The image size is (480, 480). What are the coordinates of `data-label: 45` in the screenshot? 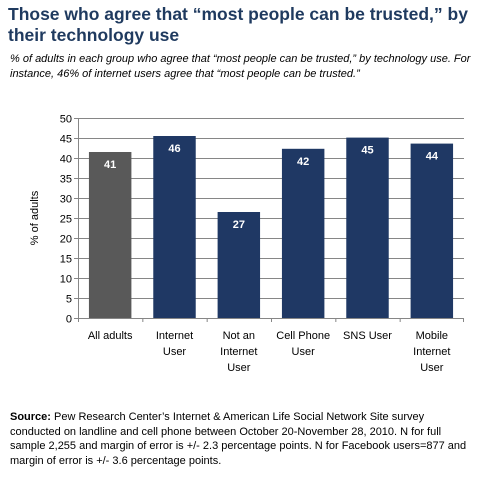 It's located at (367, 151).